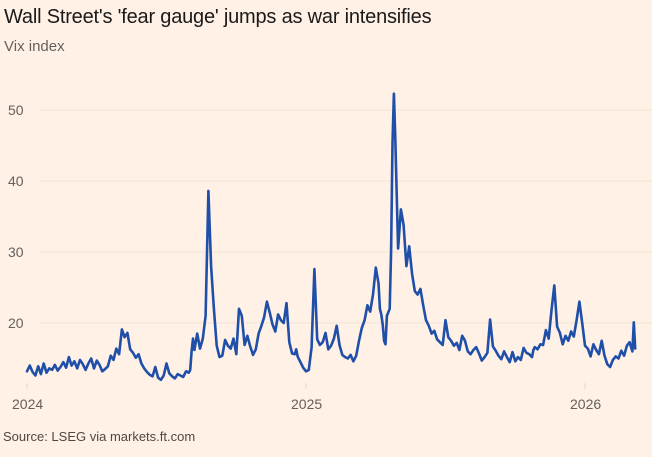 The image size is (652, 457). Describe the element at coordinates (306, 404) in the screenshot. I see `x-tick-label: 2025` at that location.